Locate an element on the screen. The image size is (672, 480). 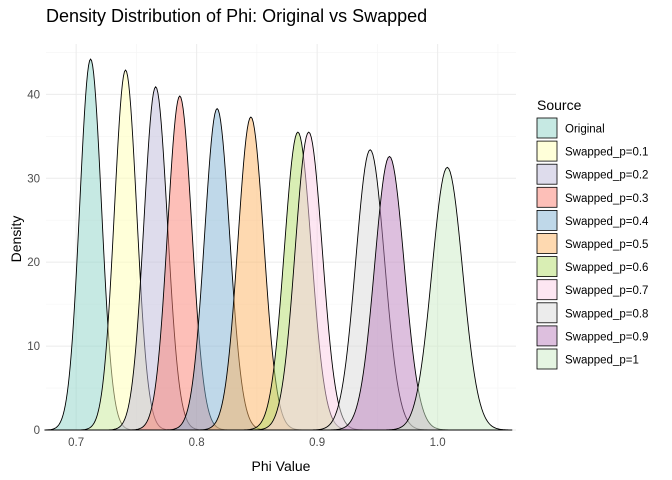
y-tick-label: 40 is located at coordinates (33, 95).